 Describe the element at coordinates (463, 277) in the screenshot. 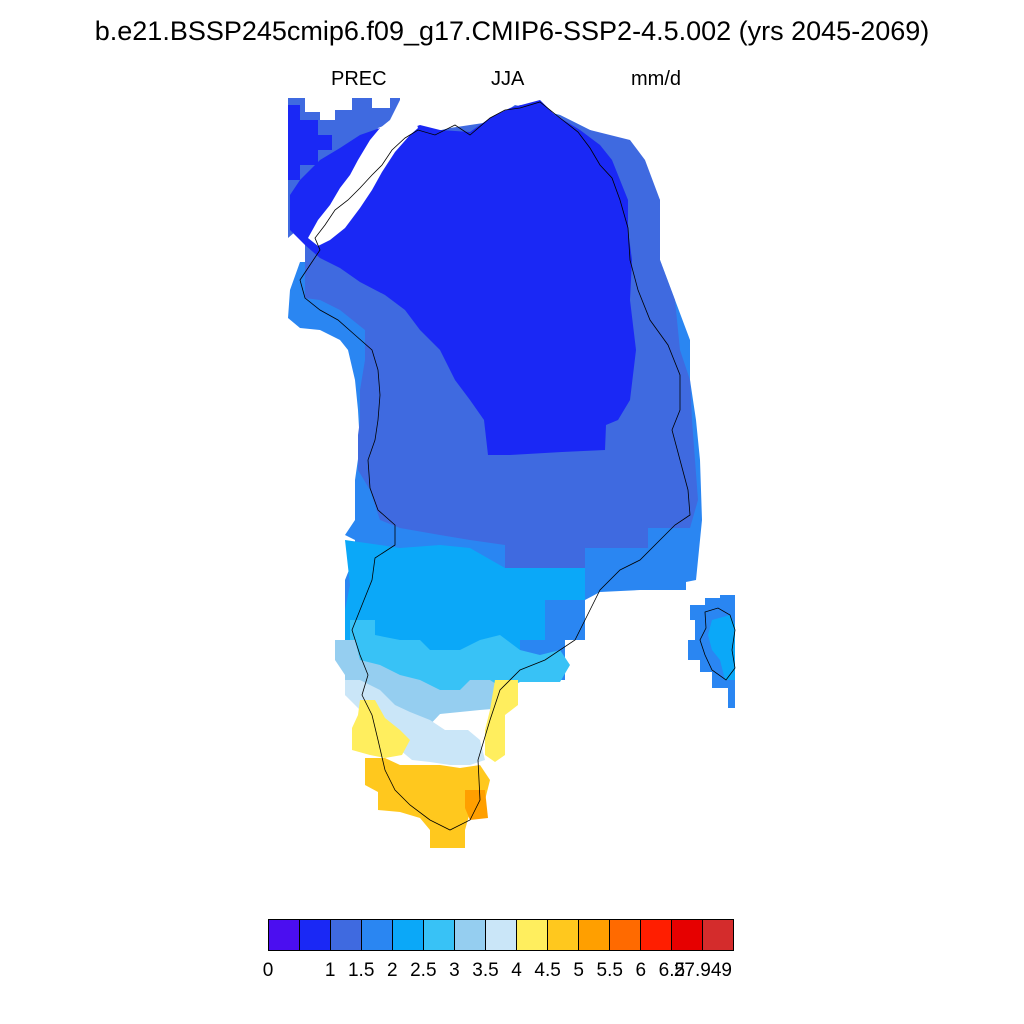

I see `precip-region-band-1to1.5` at that location.